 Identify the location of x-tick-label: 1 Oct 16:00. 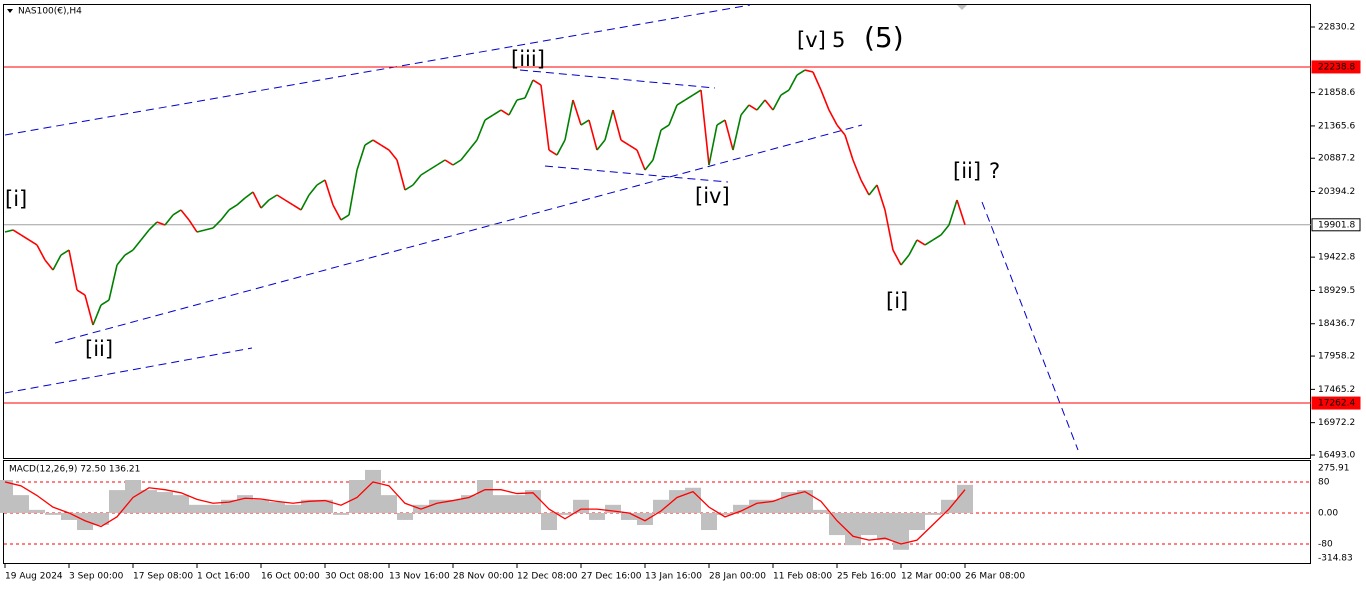
(223, 577).